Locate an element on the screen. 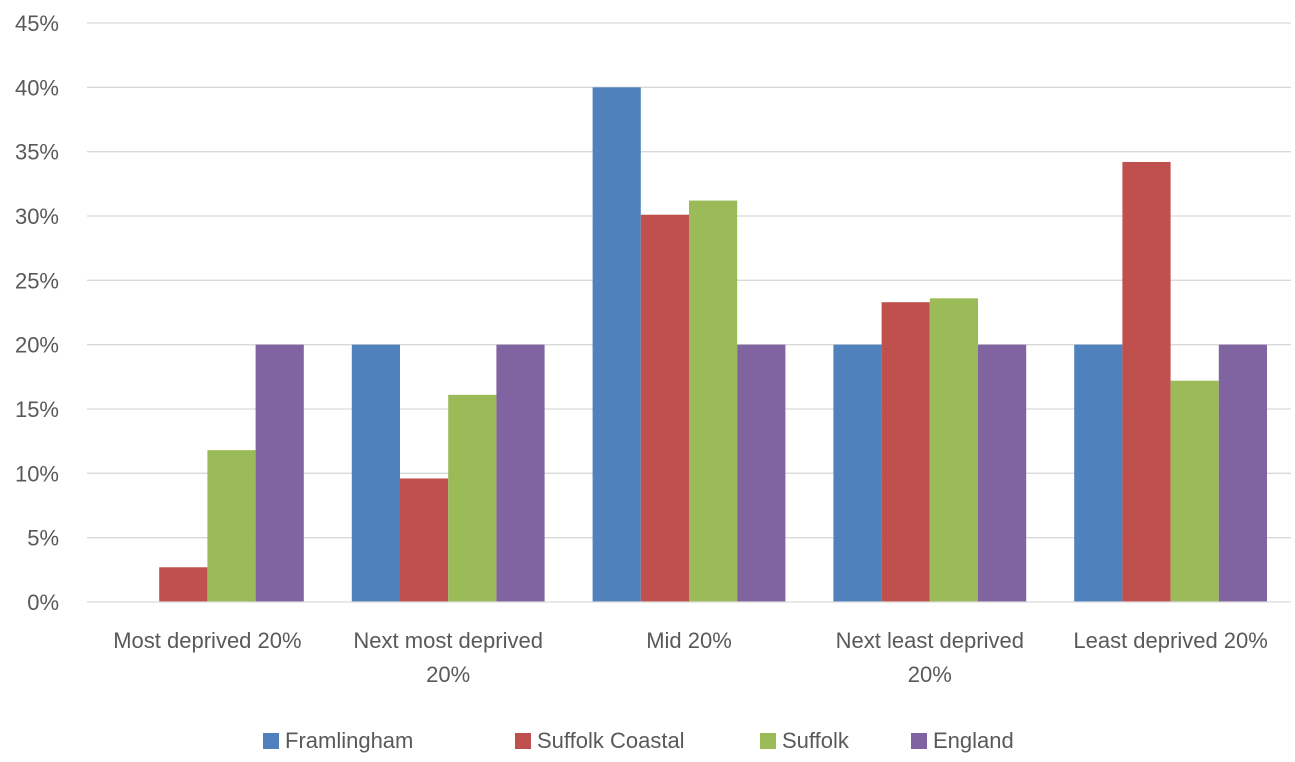 This screenshot has width=1295, height=762. legend-item-suffolk: Suffolk is located at coordinates (805, 740).